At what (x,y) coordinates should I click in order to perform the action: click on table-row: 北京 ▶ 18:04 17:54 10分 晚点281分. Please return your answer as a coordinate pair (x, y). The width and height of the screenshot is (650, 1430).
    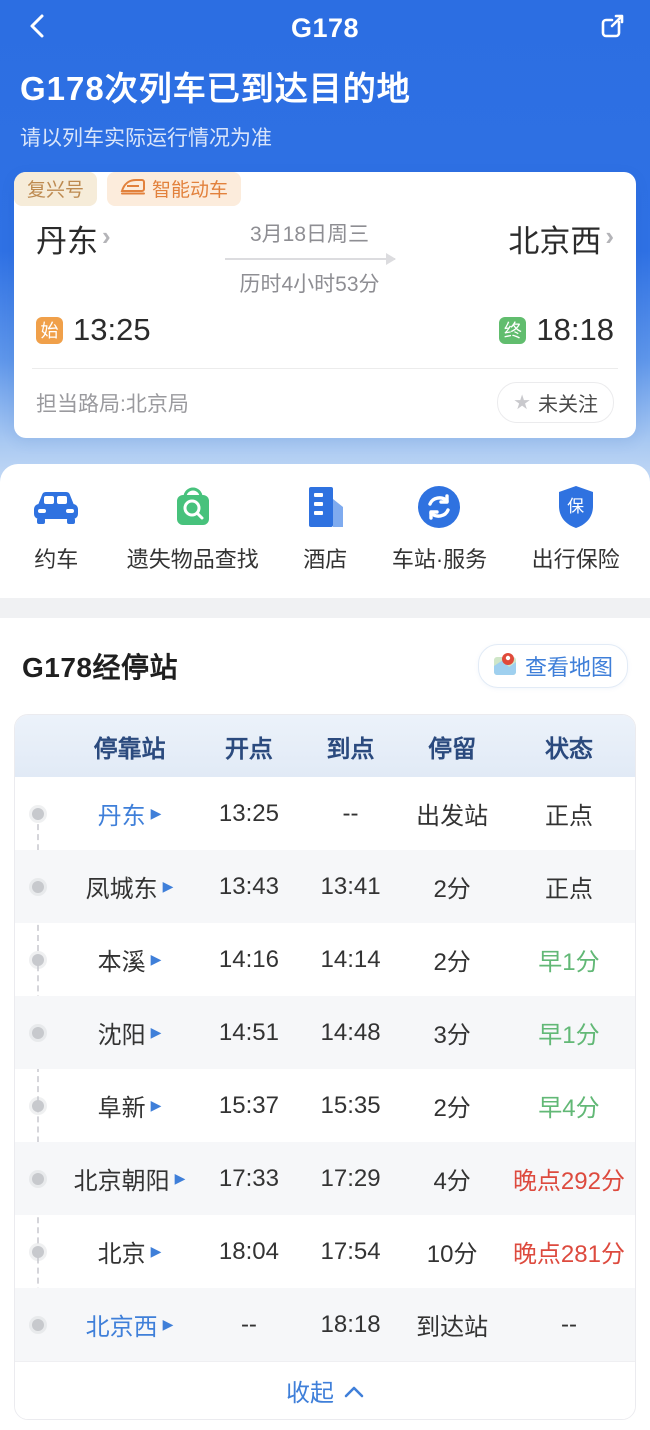
    Looking at the image, I should click on (325, 1251).